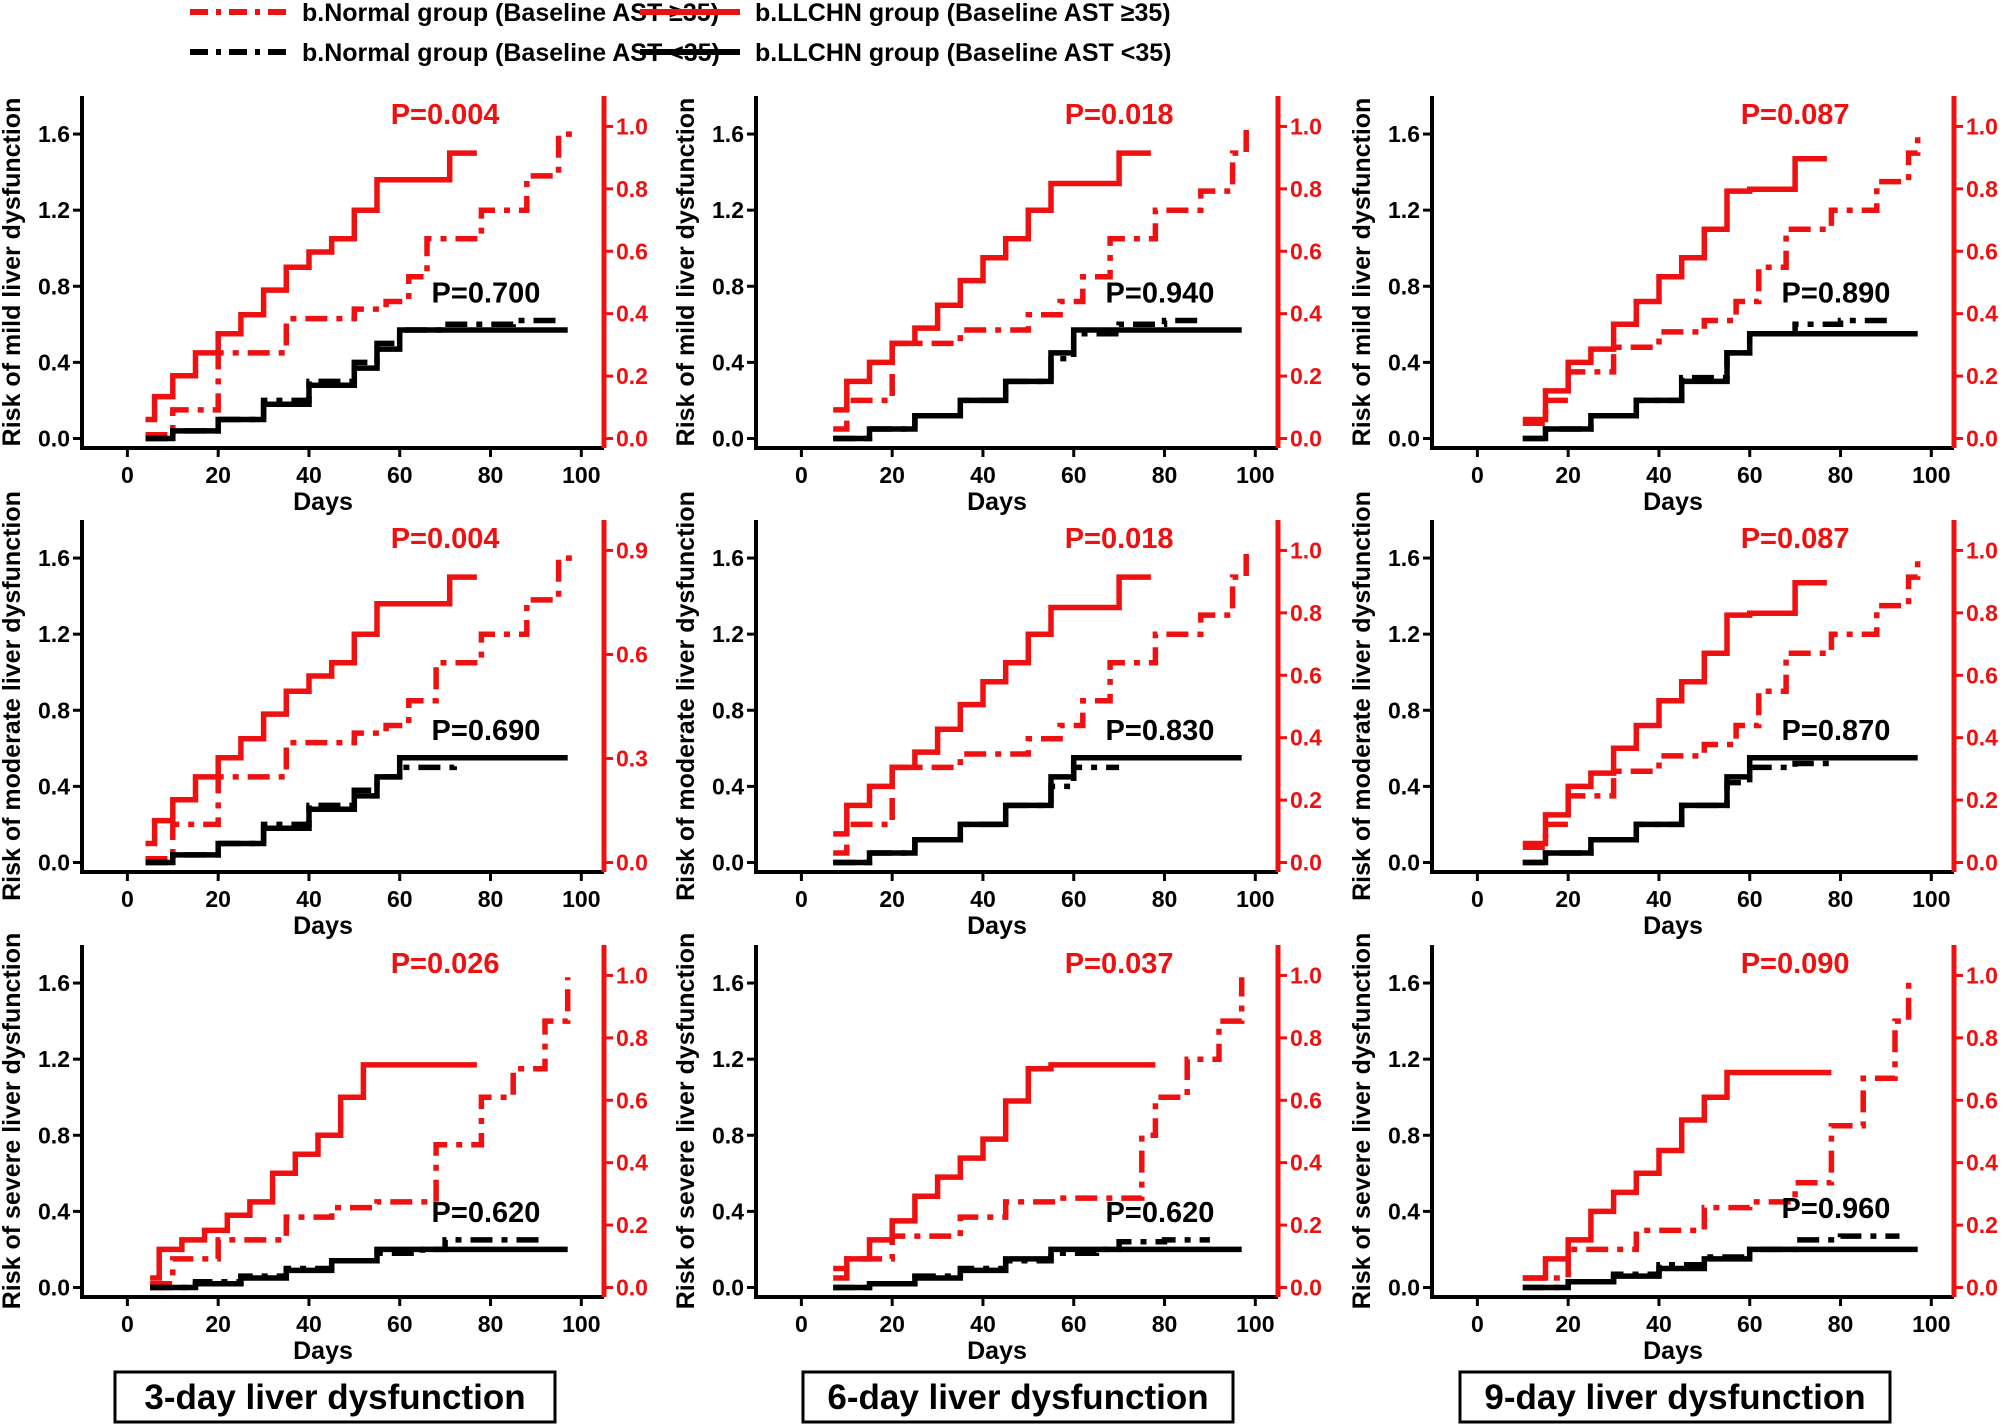 Image resolution: width=2009 pixels, height=1426 pixels. Describe the element at coordinates (1160, 731) in the screenshot. I see `p-value-low: P=0.830` at that location.